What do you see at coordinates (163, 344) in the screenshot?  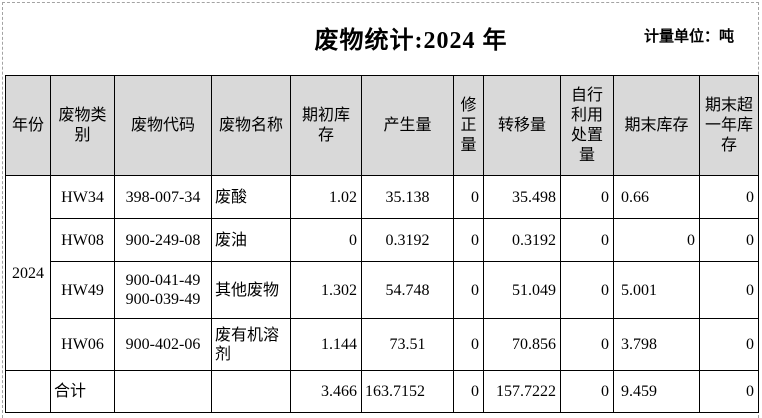 I see `cell-code: 900-402-06` at bounding box center [163, 344].